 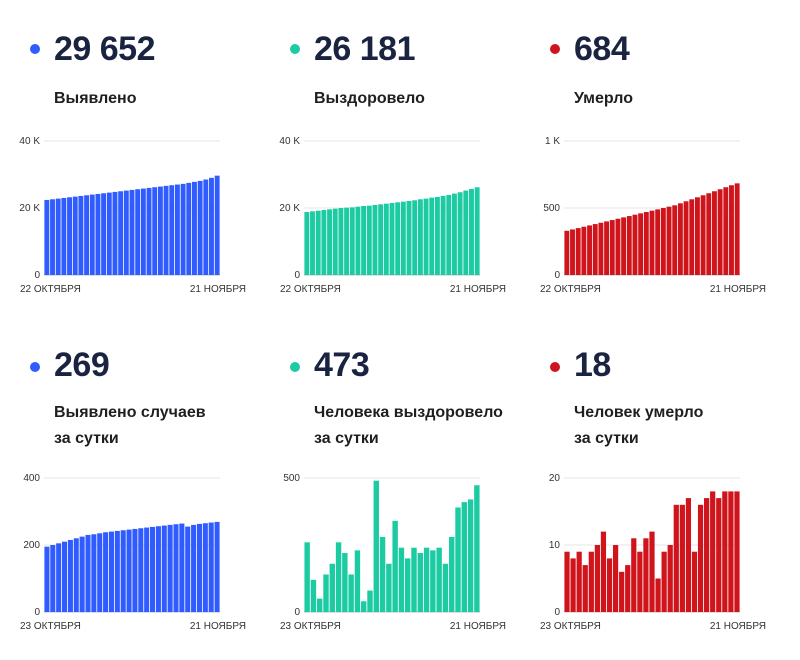 I want to click on y-tick-label: 500, so click(x=551, y=208).